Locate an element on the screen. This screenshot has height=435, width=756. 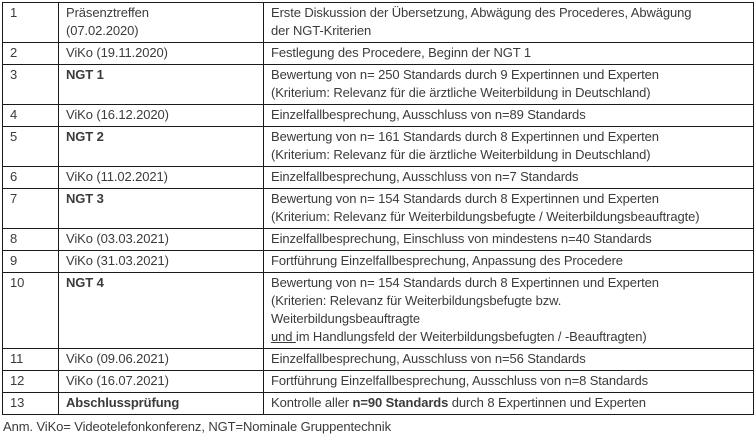
row-number-cell: 2 is located at coordinates (30, 53).